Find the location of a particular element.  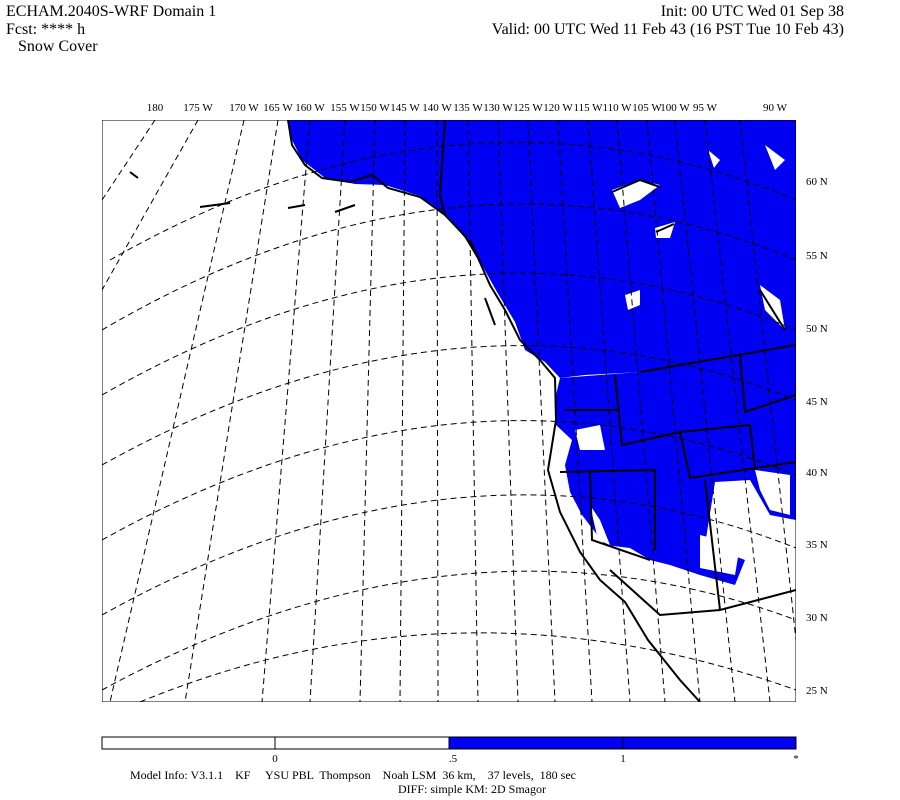

longitude-label: 135 W is located at coordinates (468, 108).